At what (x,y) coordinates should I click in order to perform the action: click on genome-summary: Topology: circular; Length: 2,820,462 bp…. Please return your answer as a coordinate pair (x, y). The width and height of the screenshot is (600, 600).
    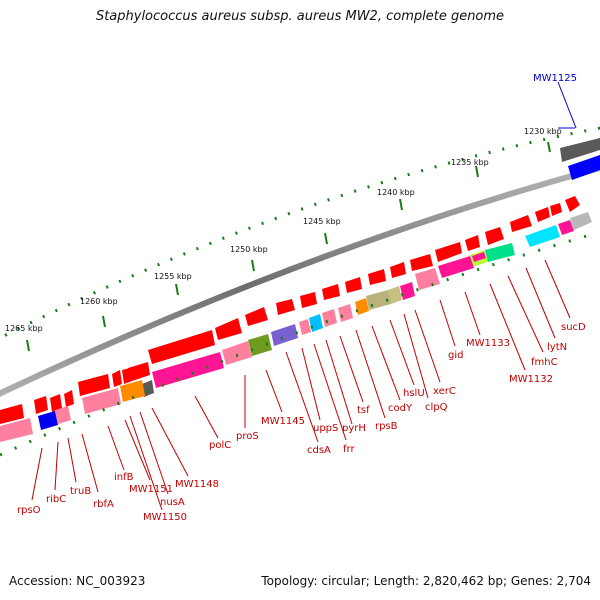
    Looking at the image, I should click on (426, 581).